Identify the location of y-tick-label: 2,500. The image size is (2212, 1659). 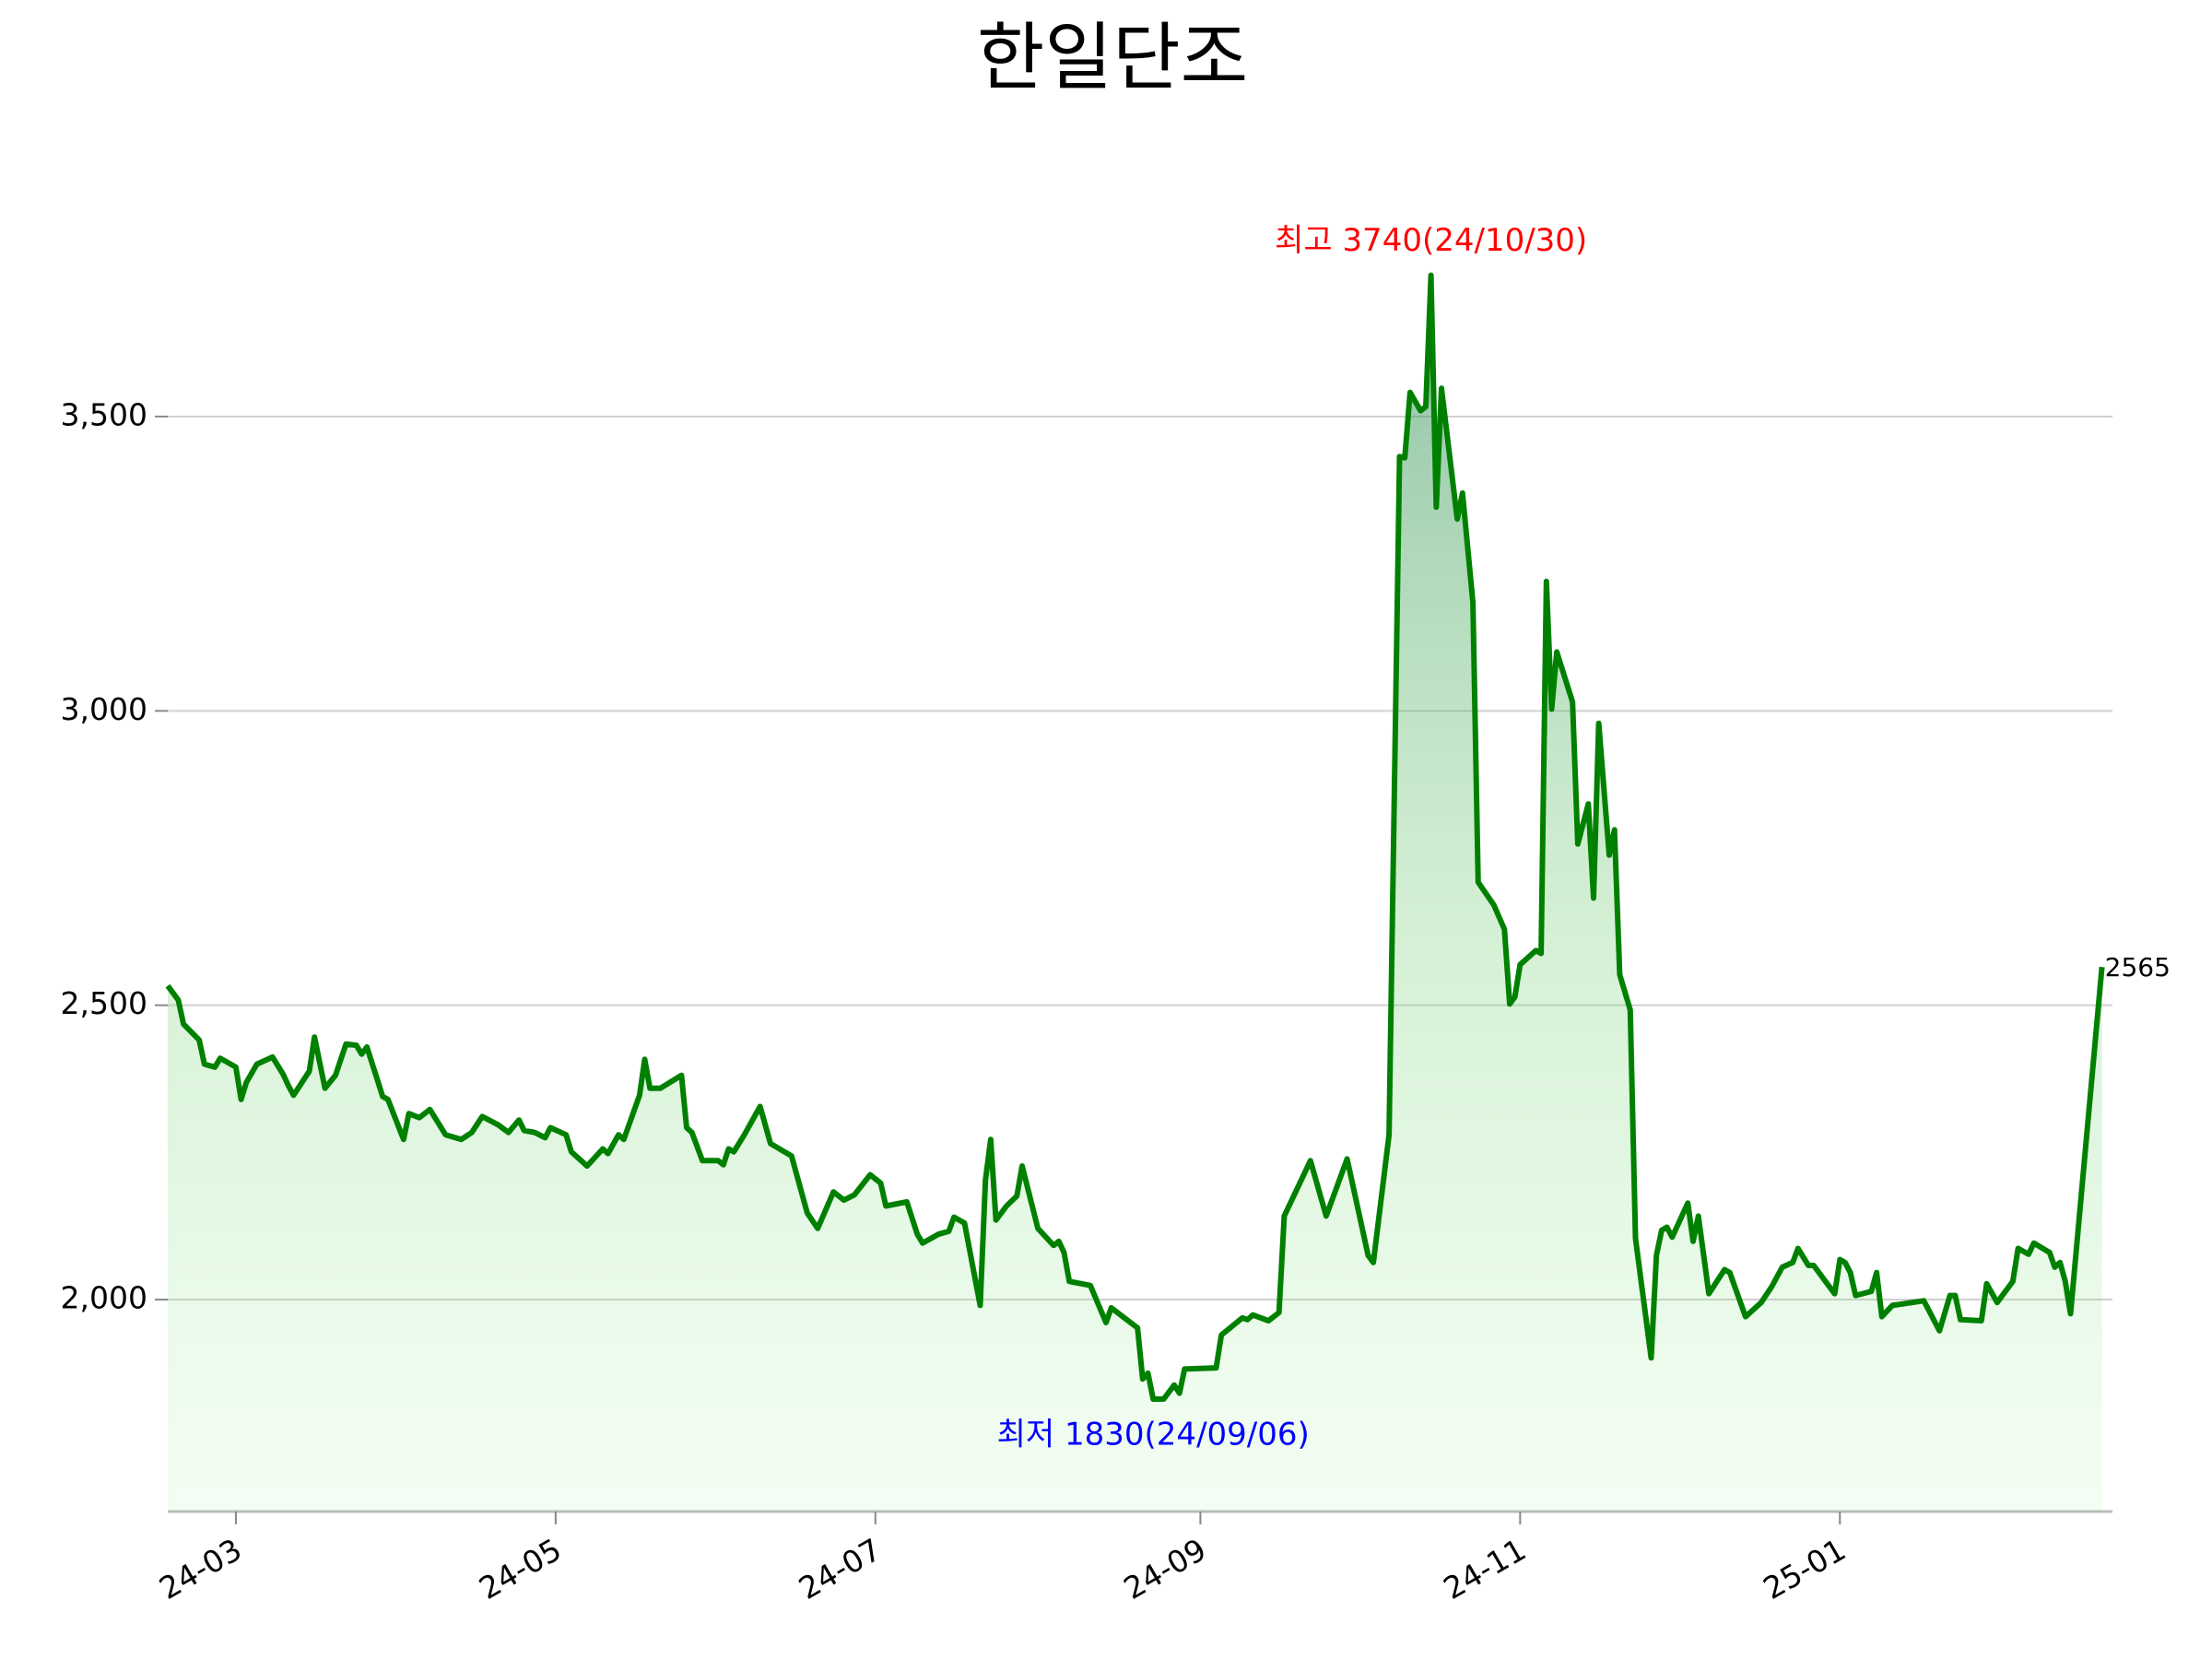
(104, 1003).